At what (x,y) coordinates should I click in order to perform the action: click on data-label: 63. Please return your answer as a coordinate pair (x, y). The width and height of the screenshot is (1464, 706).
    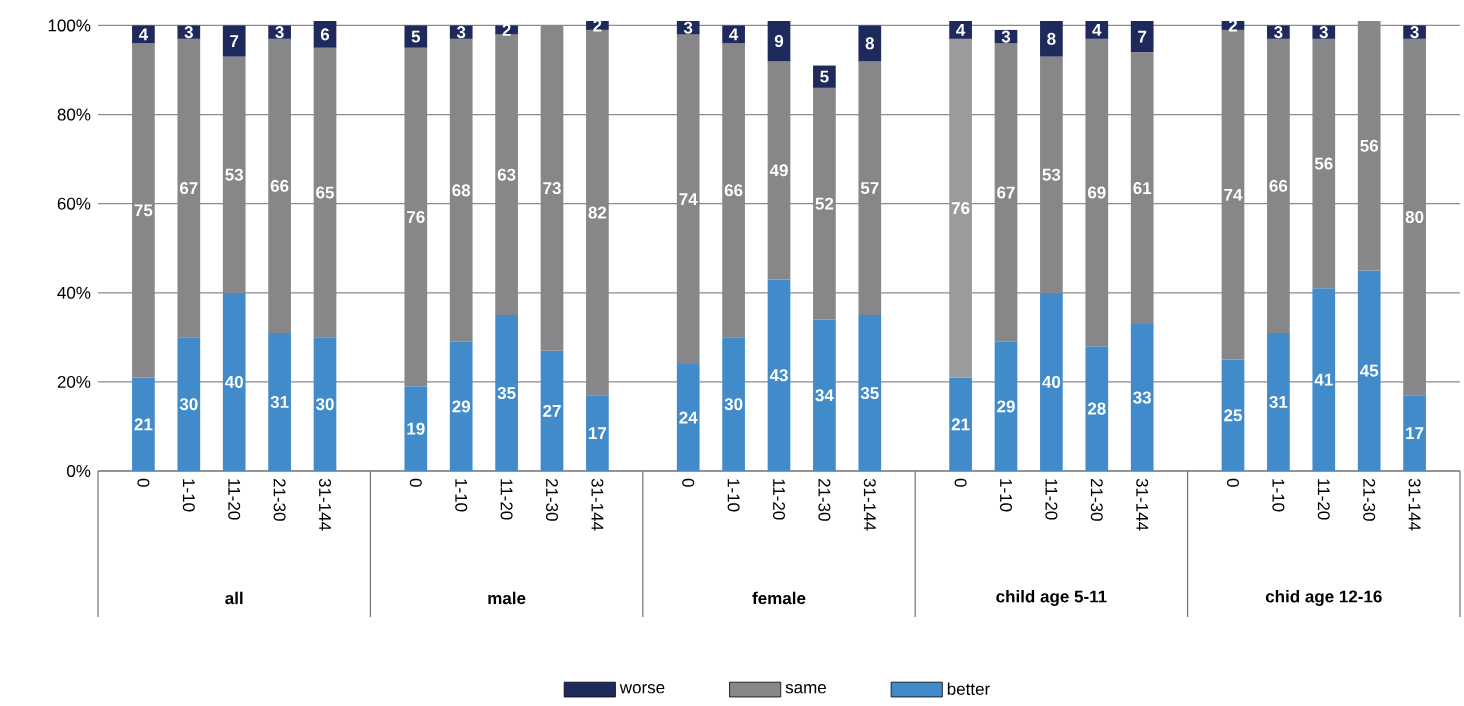
    Looking at the image, I should click on (506, 174).